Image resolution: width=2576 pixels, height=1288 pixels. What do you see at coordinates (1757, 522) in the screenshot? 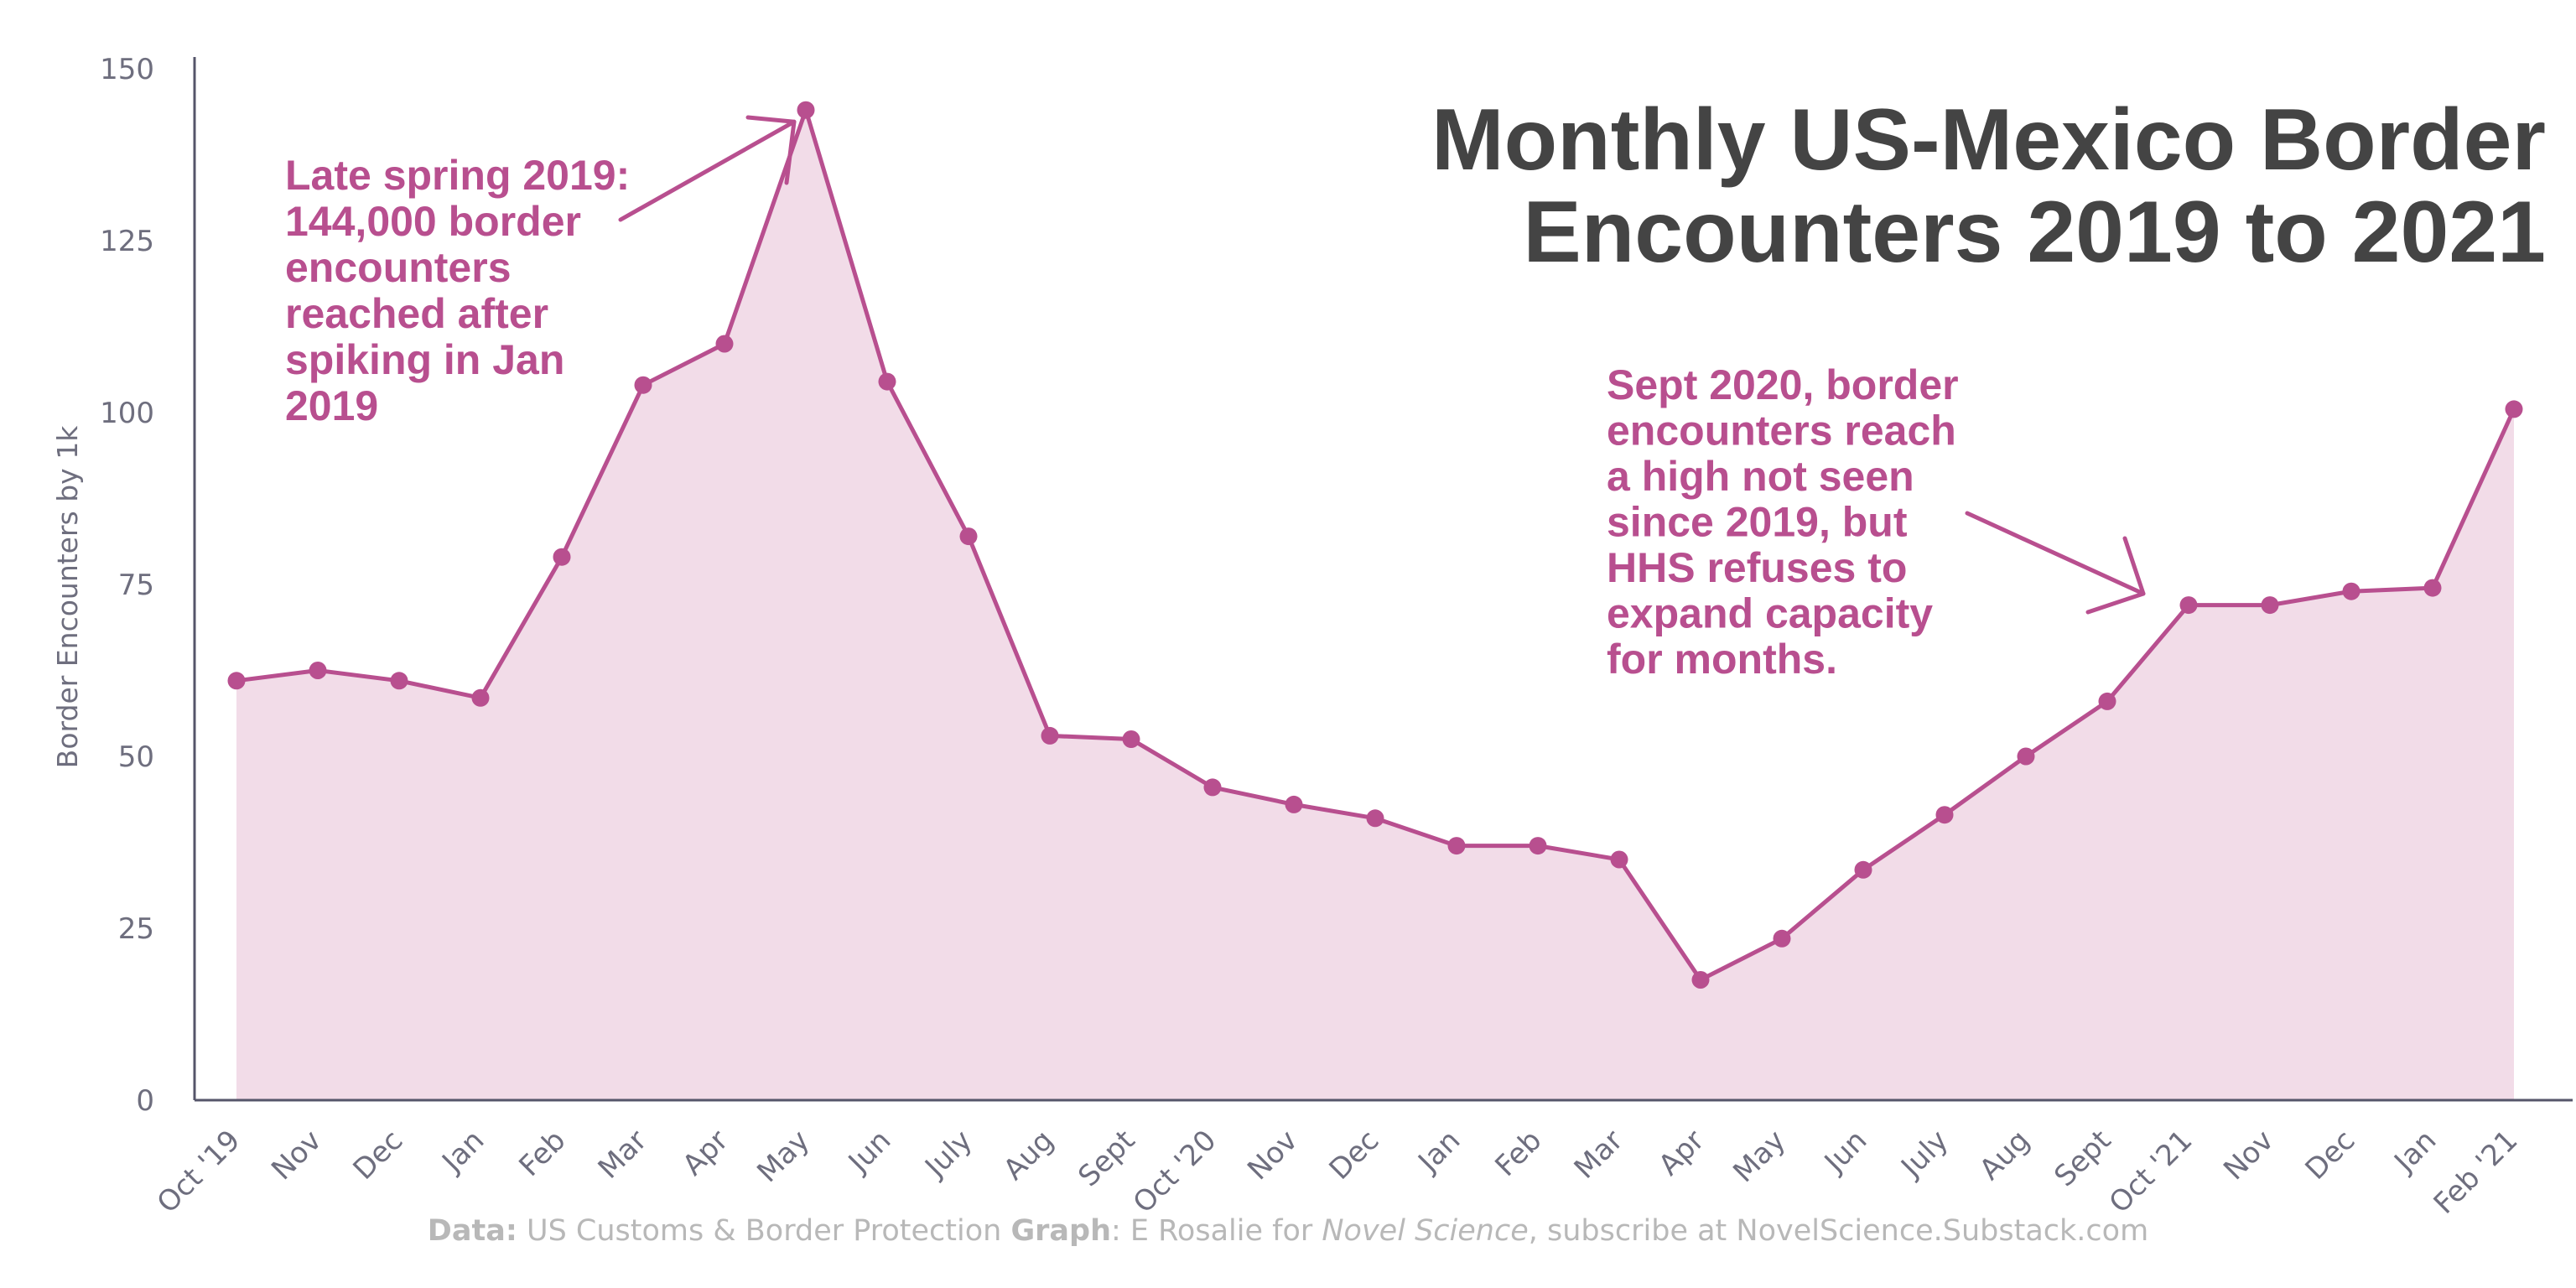
I see `annotation-text: since 2019, but` at bounding box center [1757, 522].